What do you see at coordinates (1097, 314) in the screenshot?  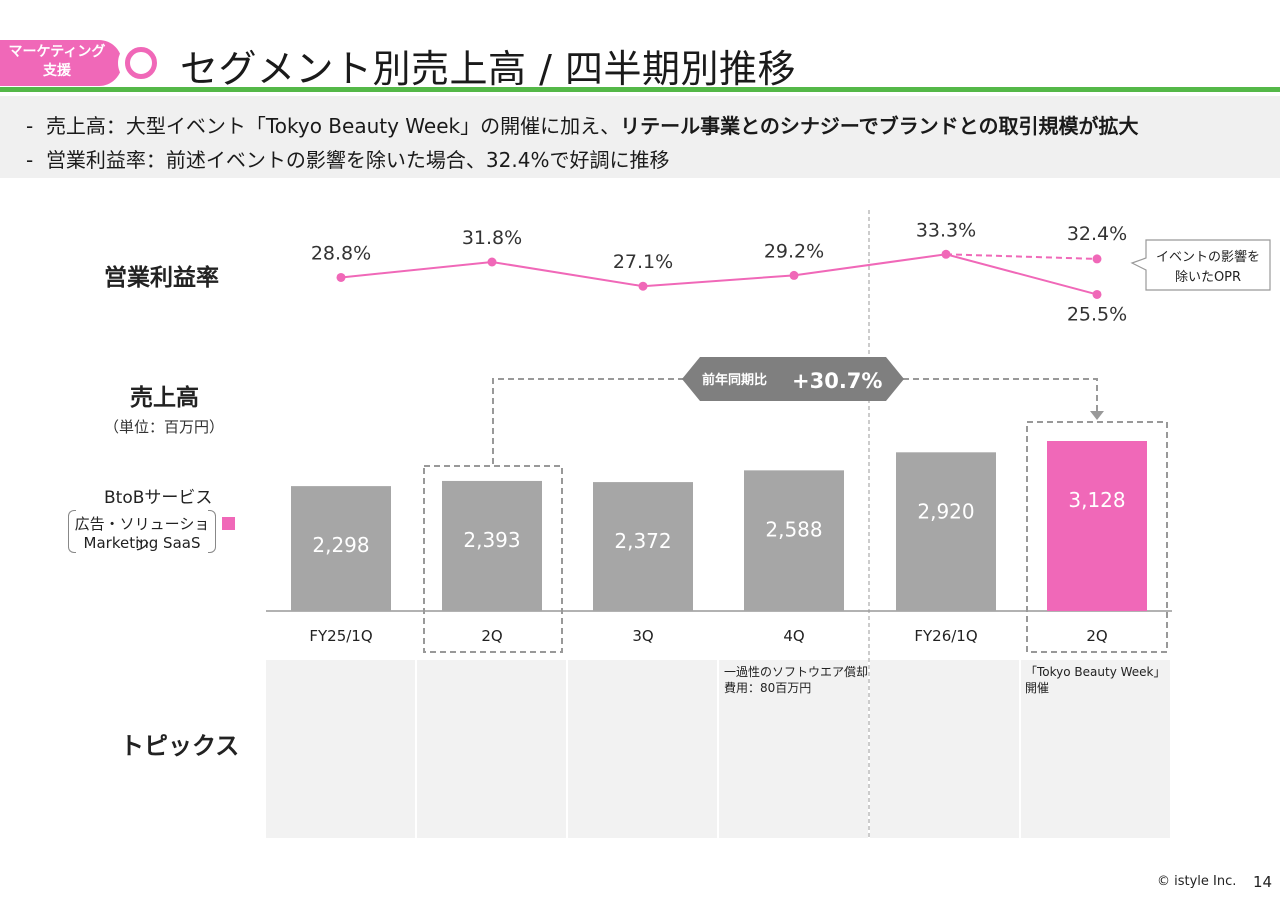 I see `opm-label: 25.5%` at bounding box center [1097, 314].